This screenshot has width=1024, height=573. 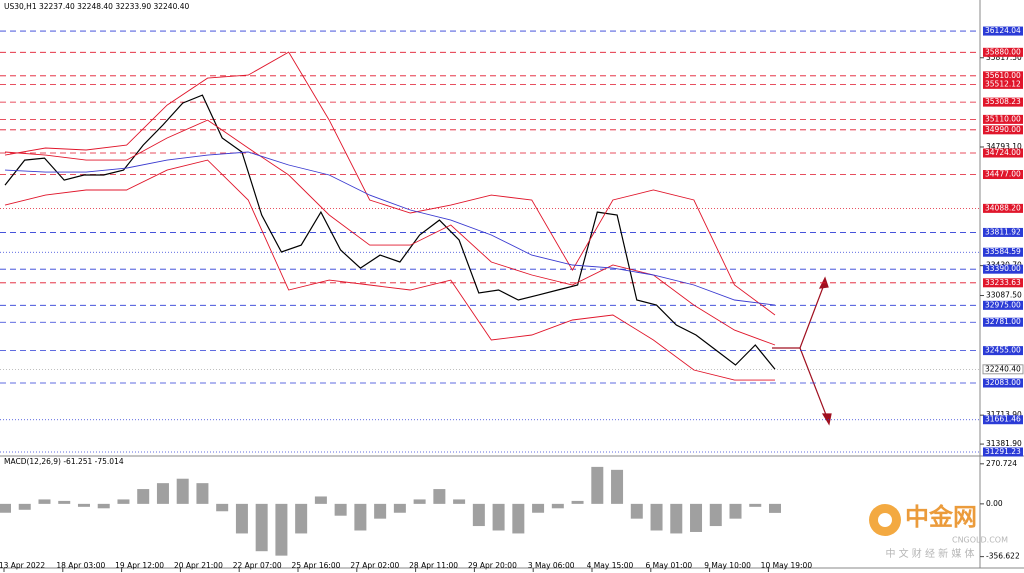 What do you see at coordinates (433, 565) in the screenshot?
I see `x-tick-label: 28 Apr 11:00` at bounding box center [433, 565].